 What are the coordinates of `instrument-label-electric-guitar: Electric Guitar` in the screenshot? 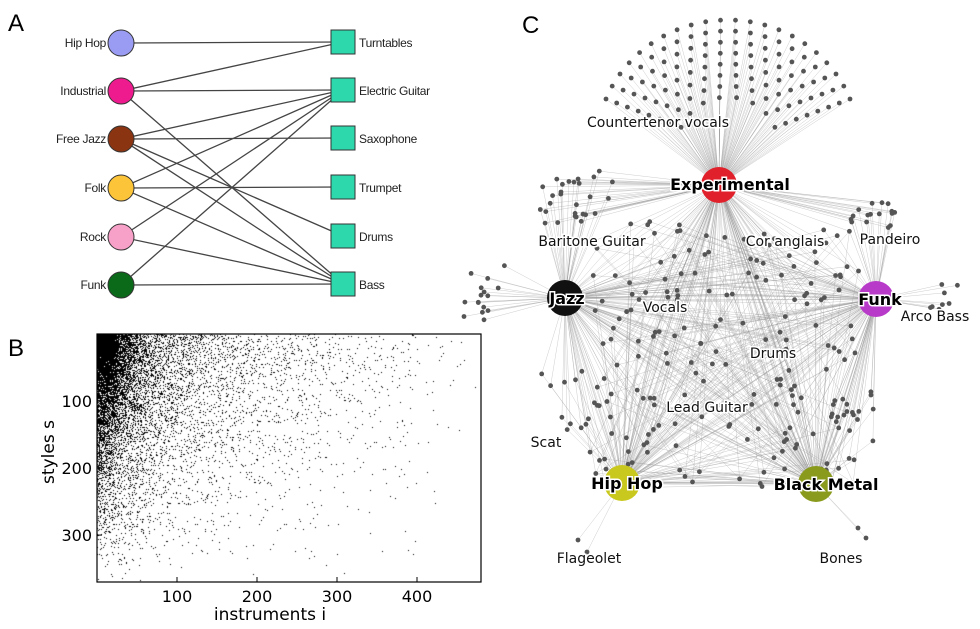 It's located at (394, 91).